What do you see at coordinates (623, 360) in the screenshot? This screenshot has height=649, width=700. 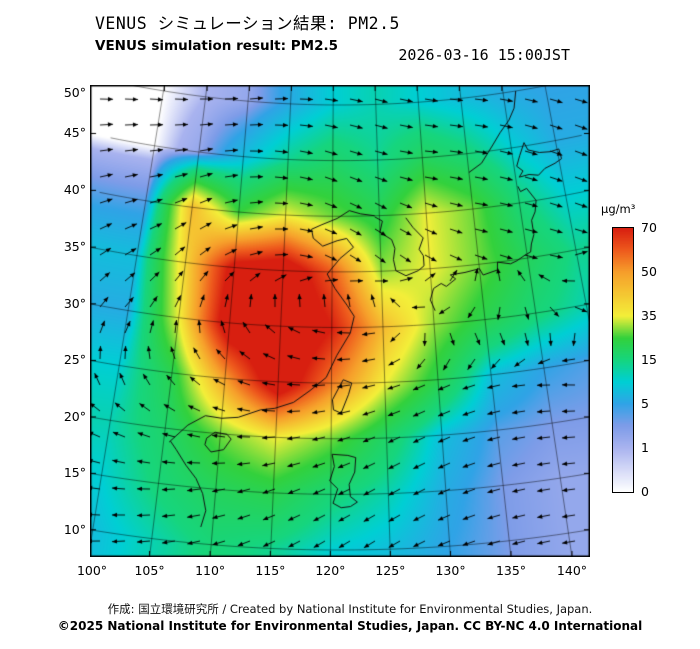 I see `colorbar-gradient-canvas` at bounding box center [623, 360].